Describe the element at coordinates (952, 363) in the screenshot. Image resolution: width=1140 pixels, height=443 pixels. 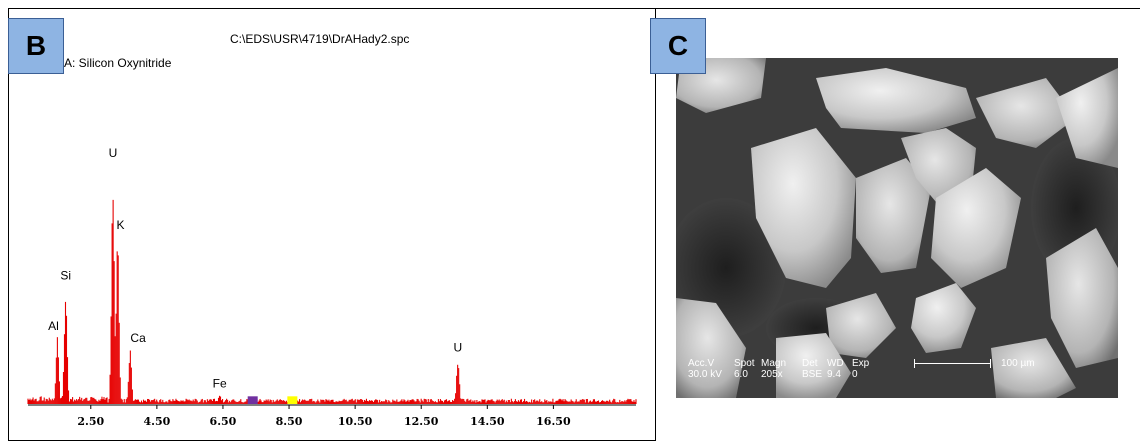
I see `scale-bar` at that location.